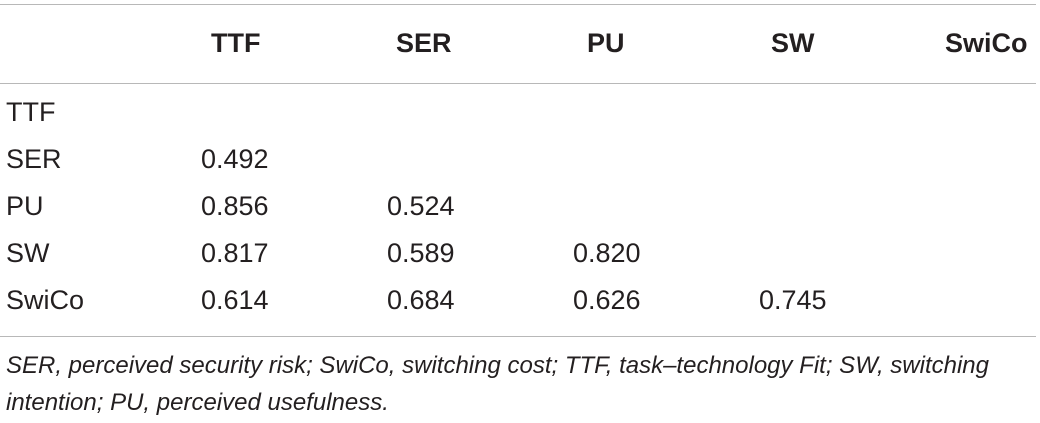 This screenshot has width=1040, height=423. What do you see at coordinates (235, 300) in the screenshot?
I see `table-cell: 0.614` at bounding box center [235, 300].